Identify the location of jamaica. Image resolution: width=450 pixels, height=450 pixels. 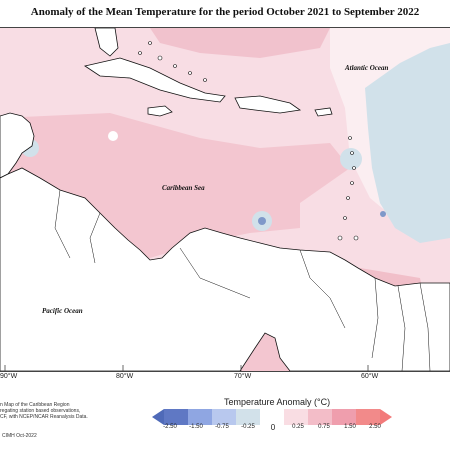
(160, 111).